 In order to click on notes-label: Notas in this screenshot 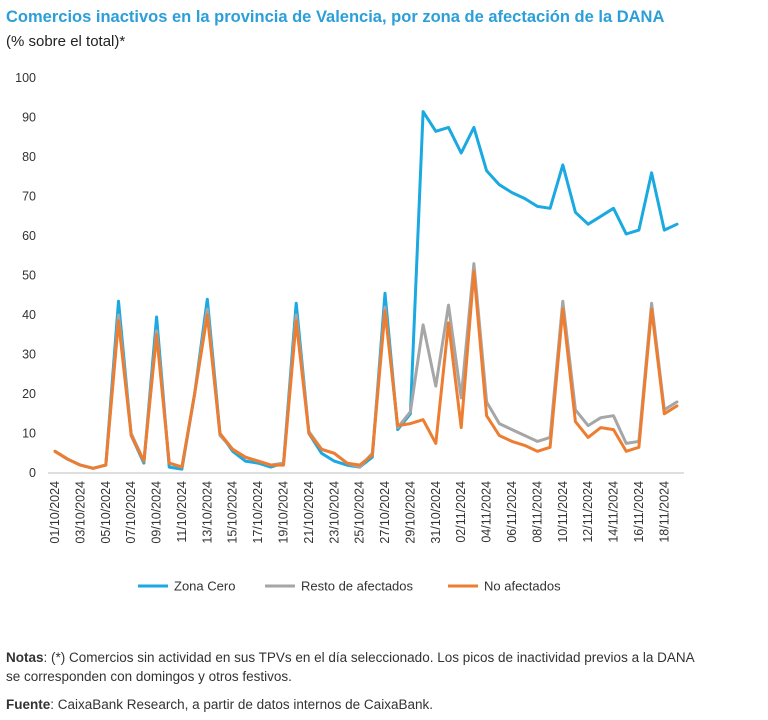, I will do `click(25, 657)`.